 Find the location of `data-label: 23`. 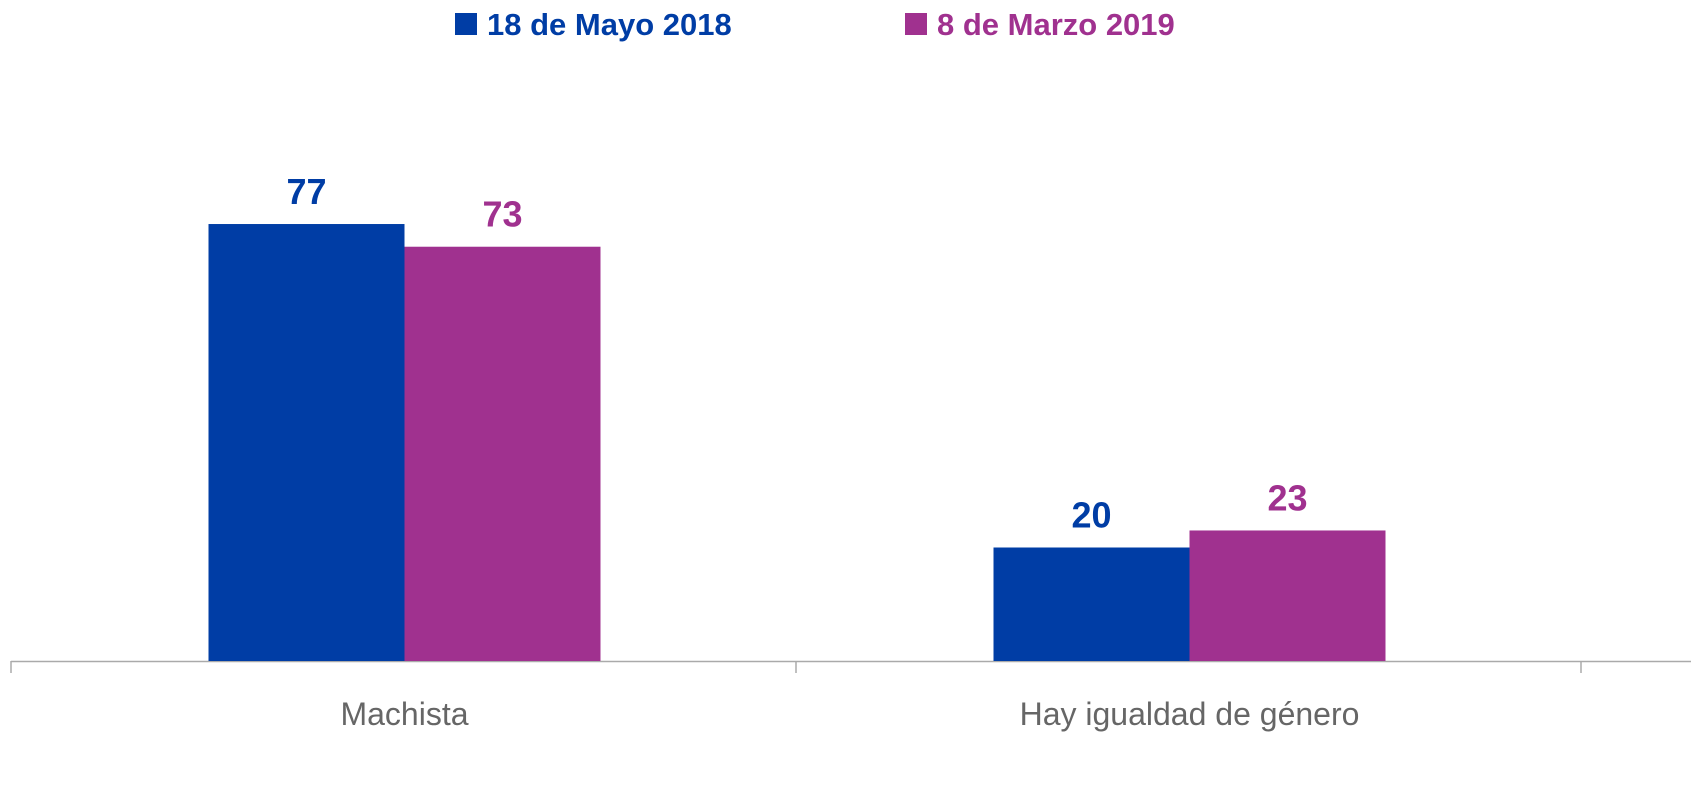

data-label: 23 is located at coordinates (1287, 497).